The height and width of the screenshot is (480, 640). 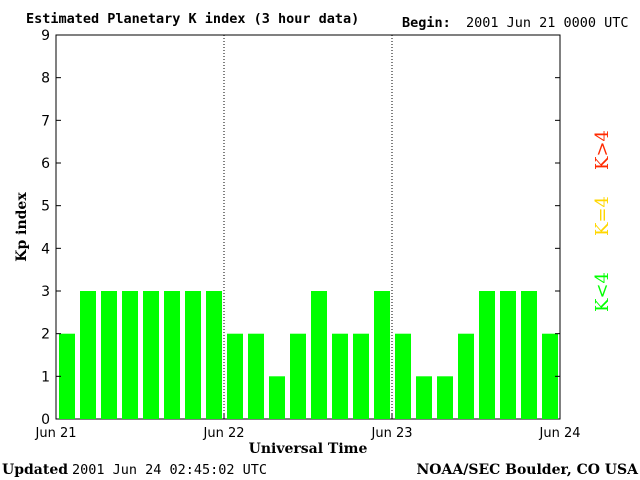 I want to click on y-tick-label: 2, so click(x=45, y=335).